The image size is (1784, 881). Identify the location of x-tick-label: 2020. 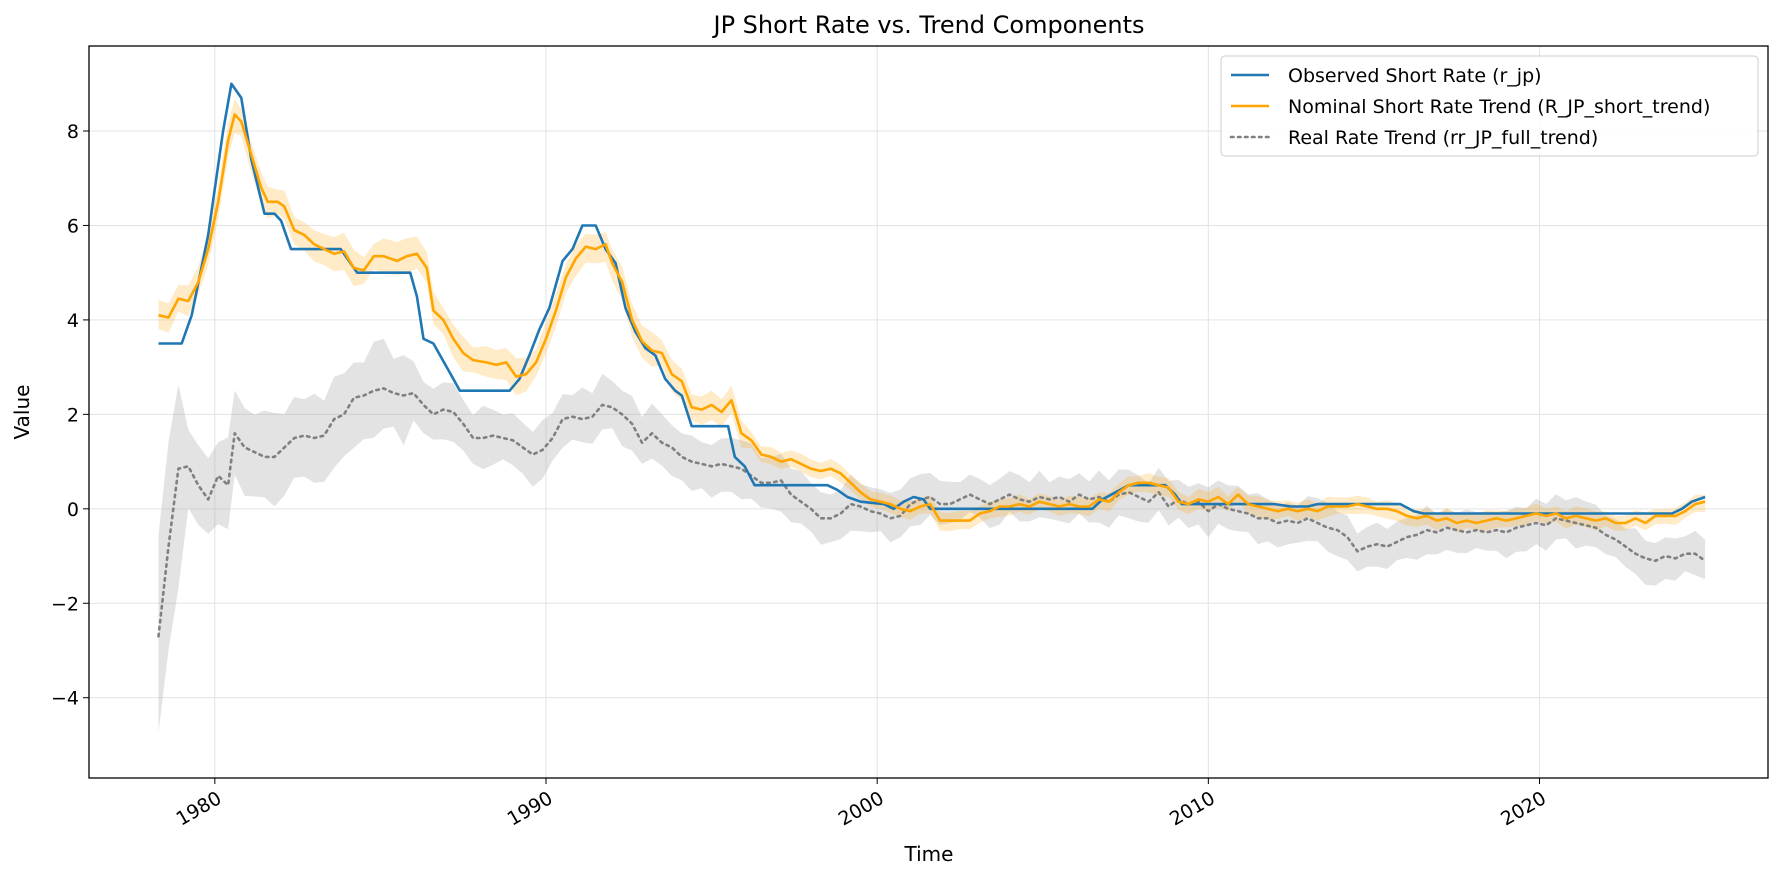
(1523, 808).